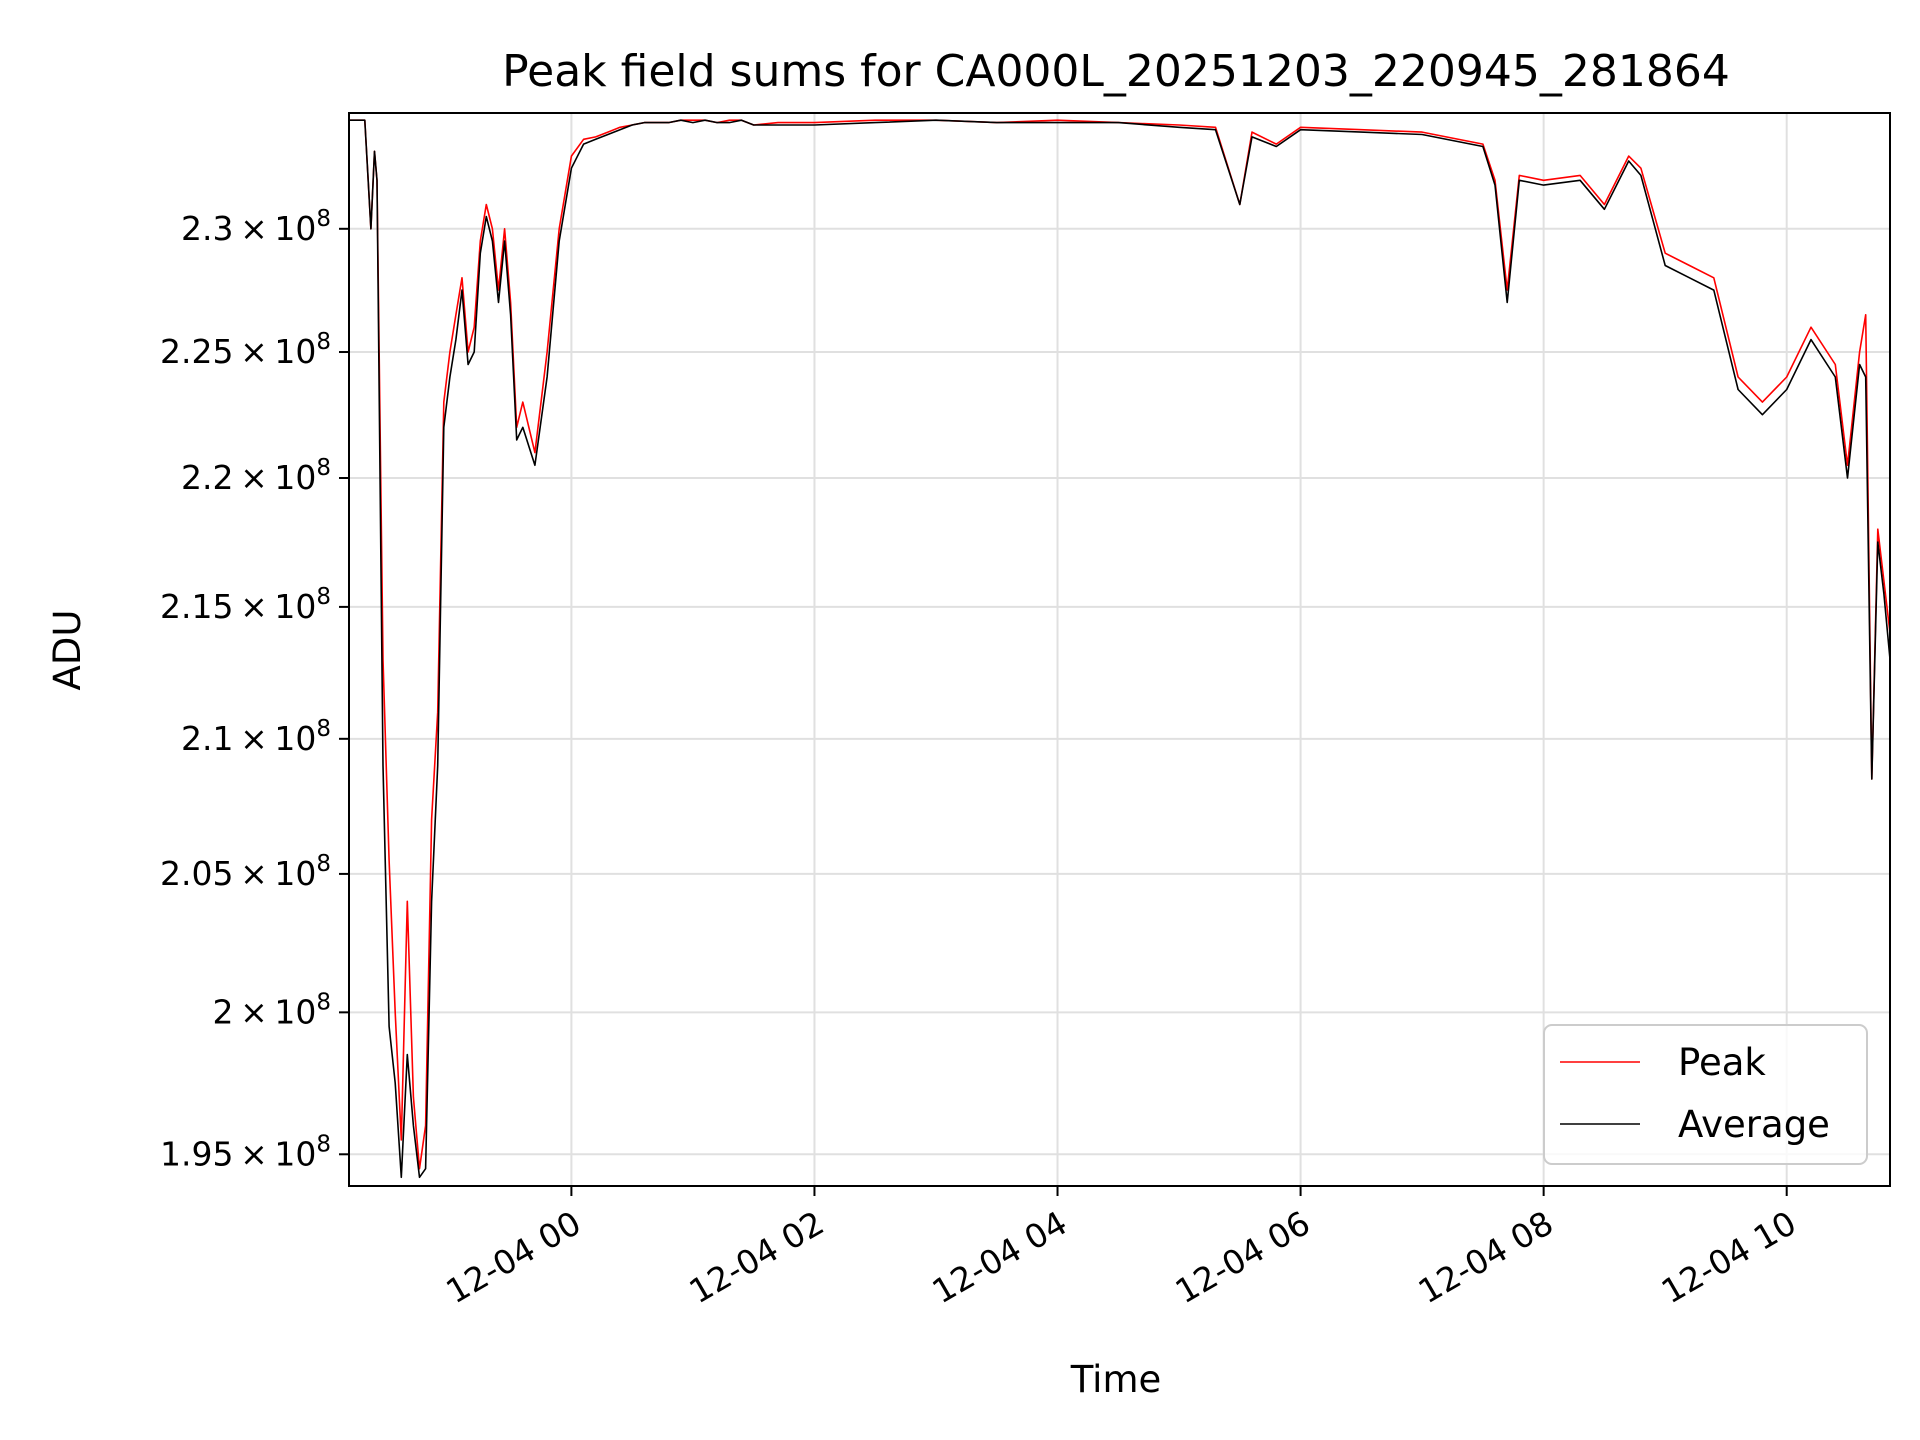 This screenshot has width=1920, height=1440. I want to click on x-axis-label: Time, so click(1116, 1379).